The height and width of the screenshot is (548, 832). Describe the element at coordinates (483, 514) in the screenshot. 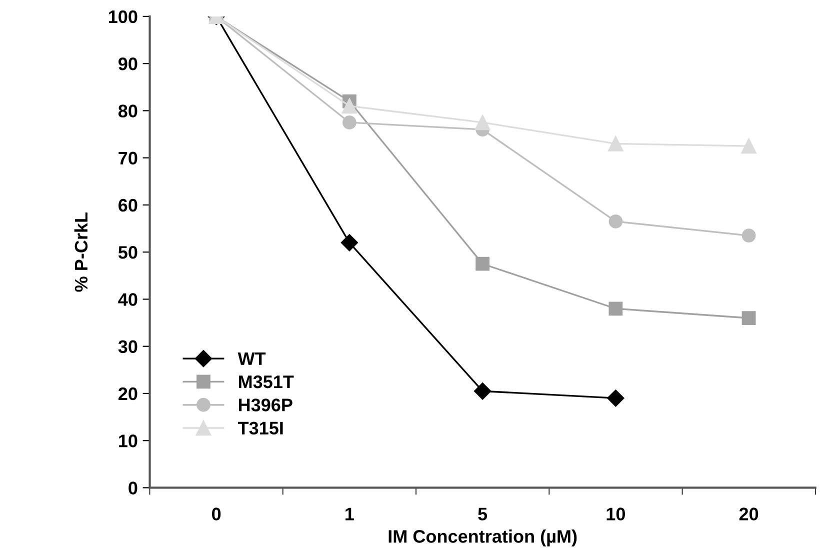

I see `x-tick-label: 5` at that location.